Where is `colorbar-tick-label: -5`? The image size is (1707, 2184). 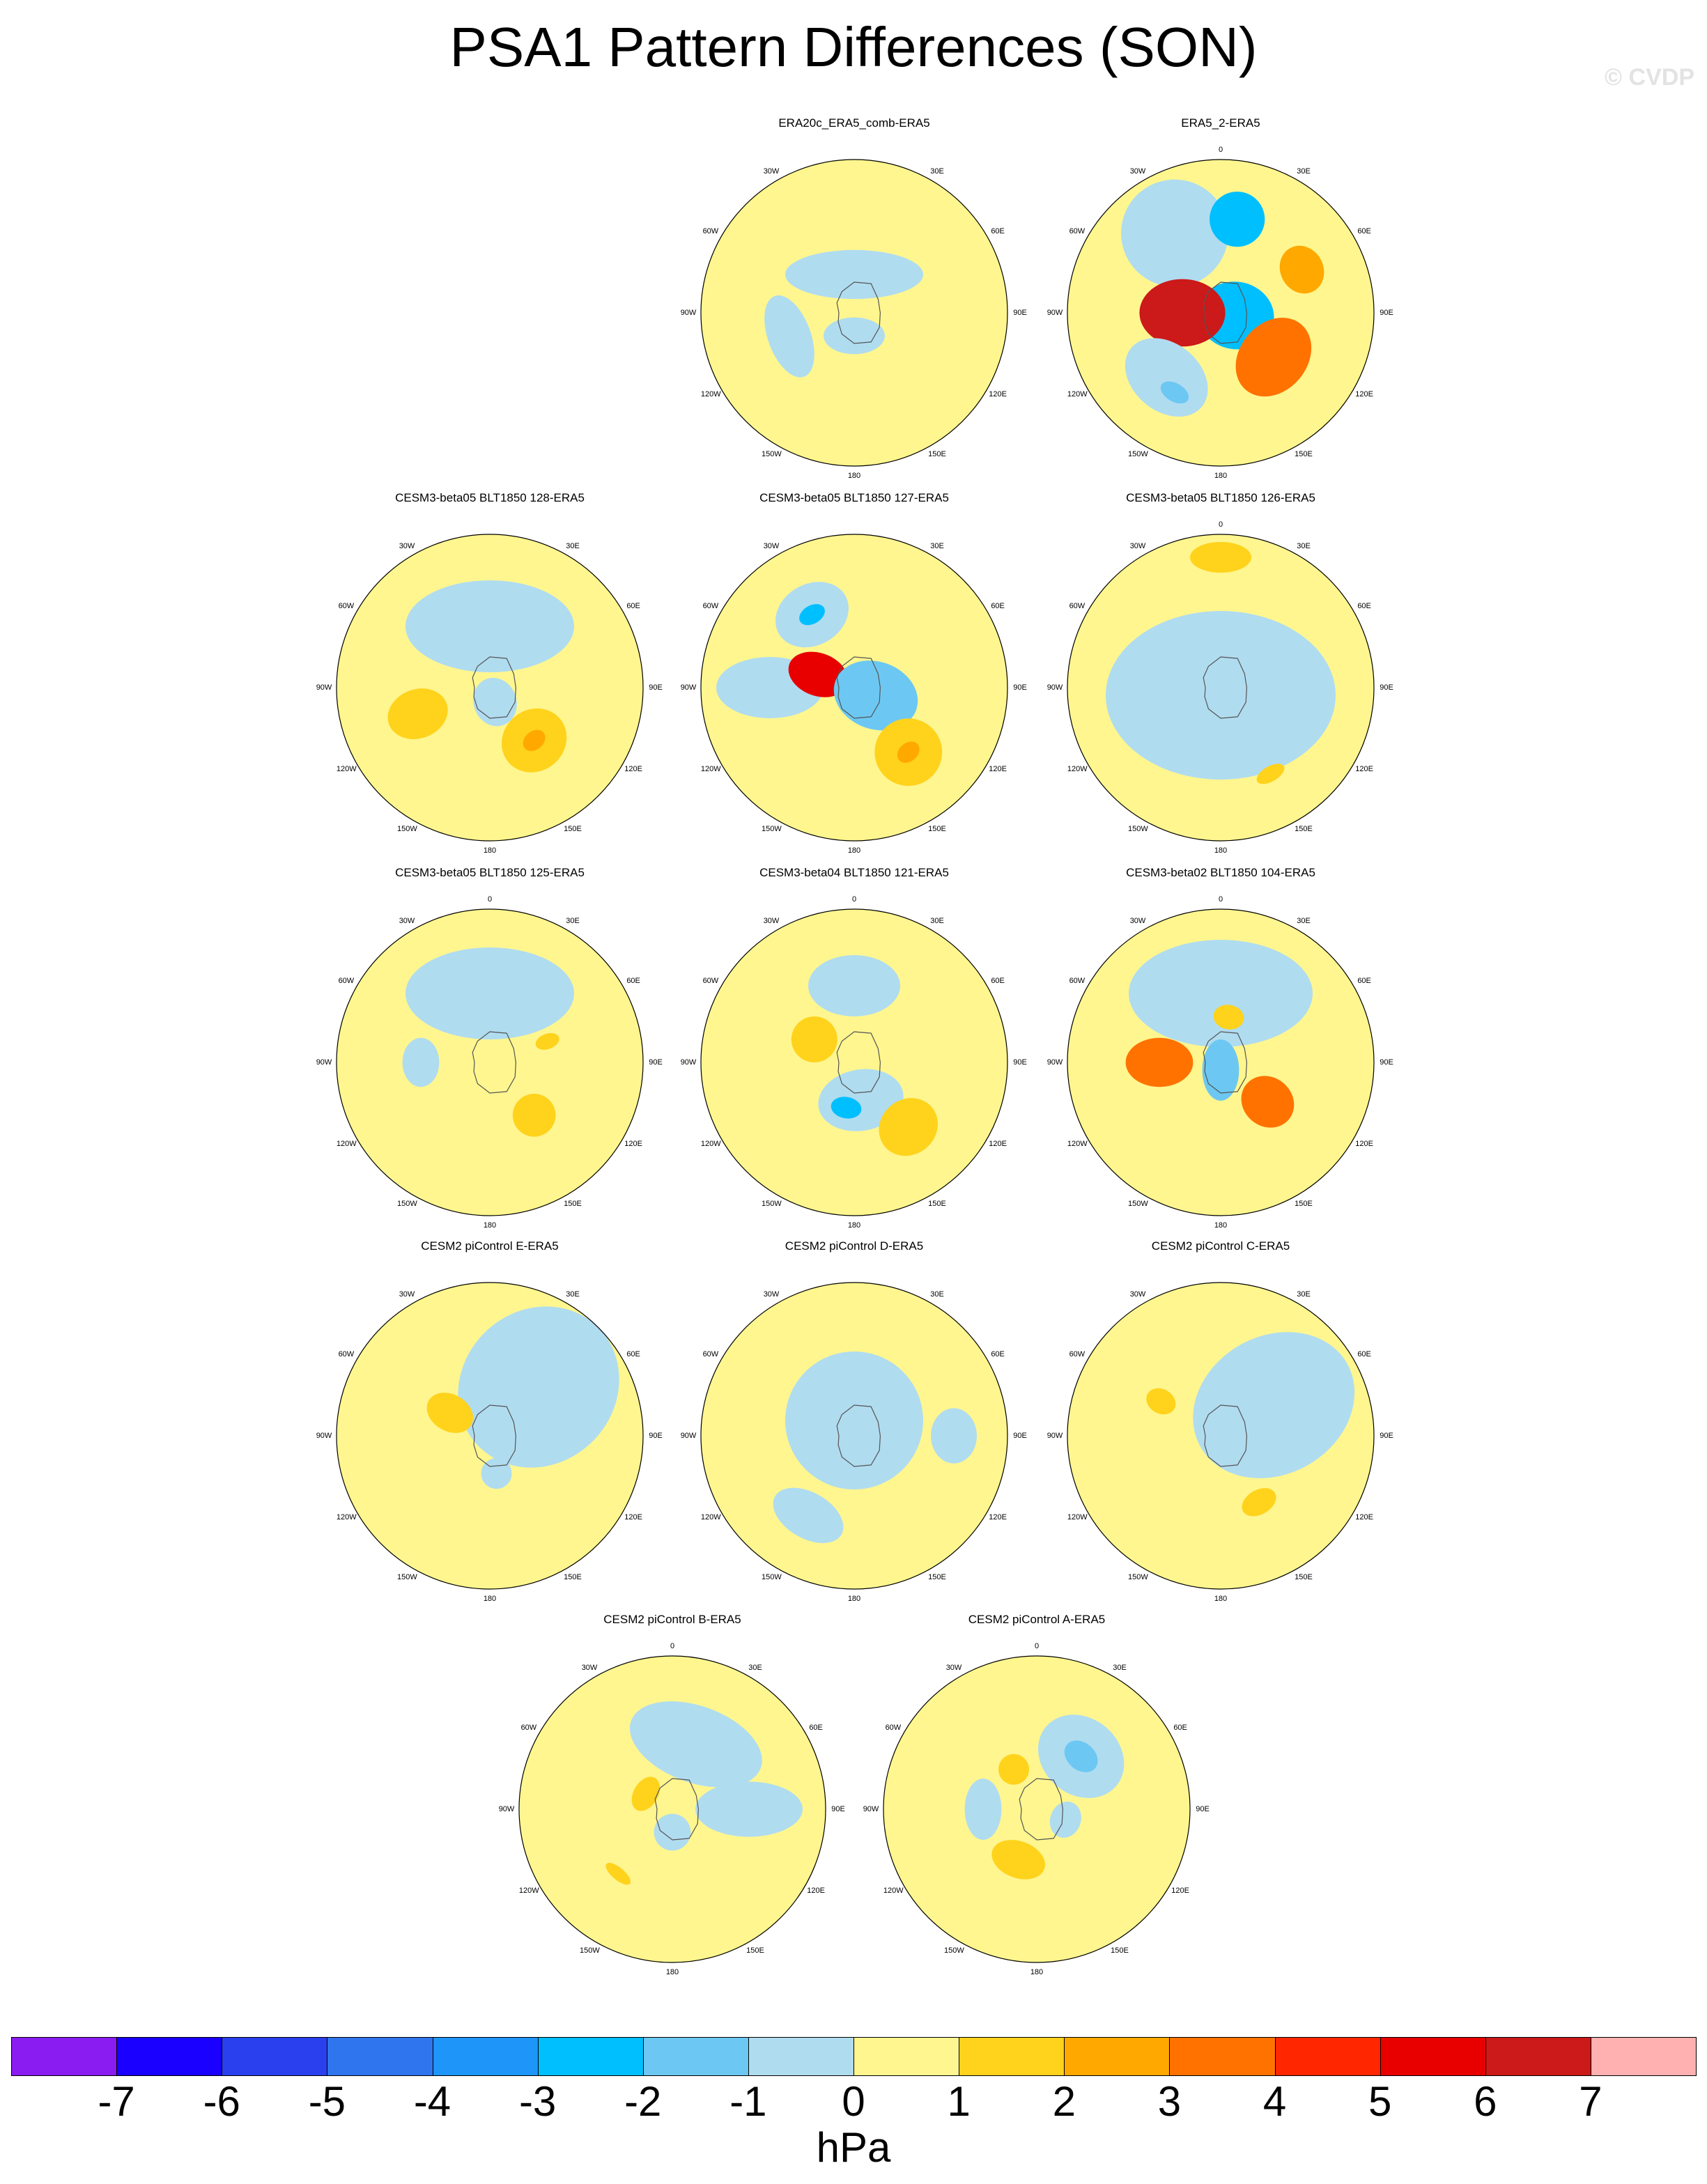 colorbar-tick-label: -5 is located at coordinates (327, 2101).